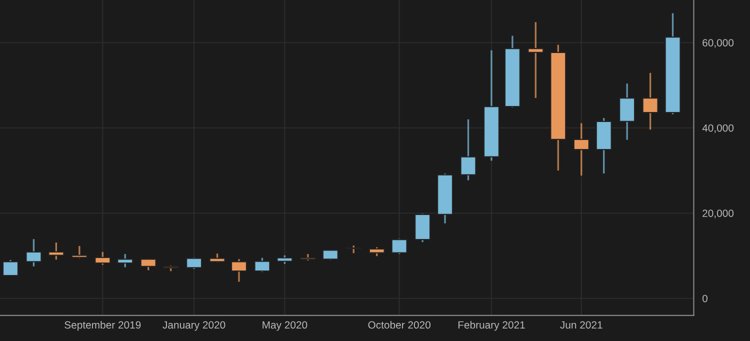  I want to click on y-tick-label: 60,000, so click(718, 43).